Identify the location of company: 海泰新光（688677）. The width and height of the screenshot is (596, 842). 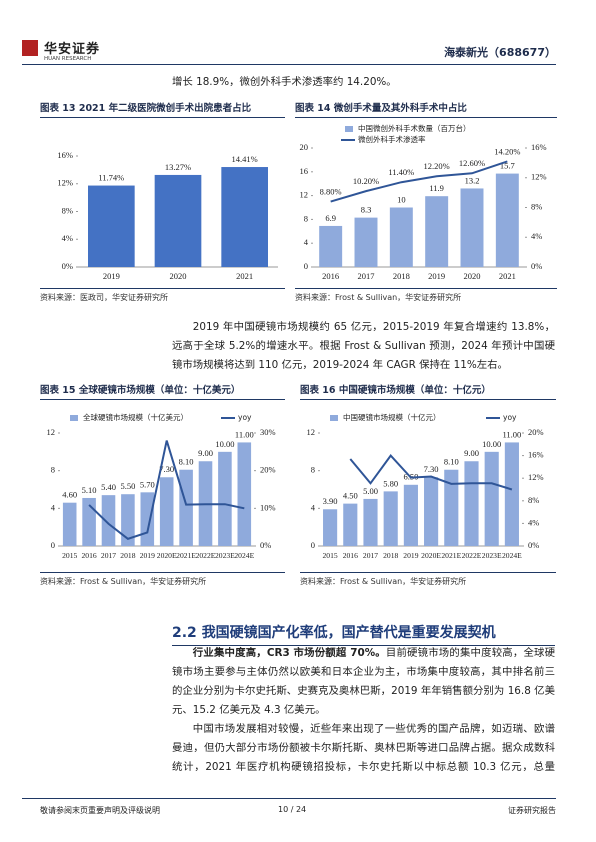
(500, 52).